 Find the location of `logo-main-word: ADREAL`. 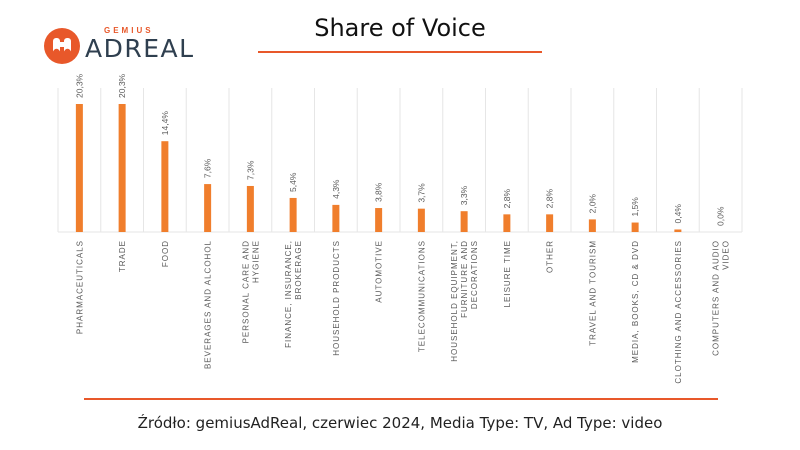

logo-main-word: ADREAL is located at coordinates (140, 48).